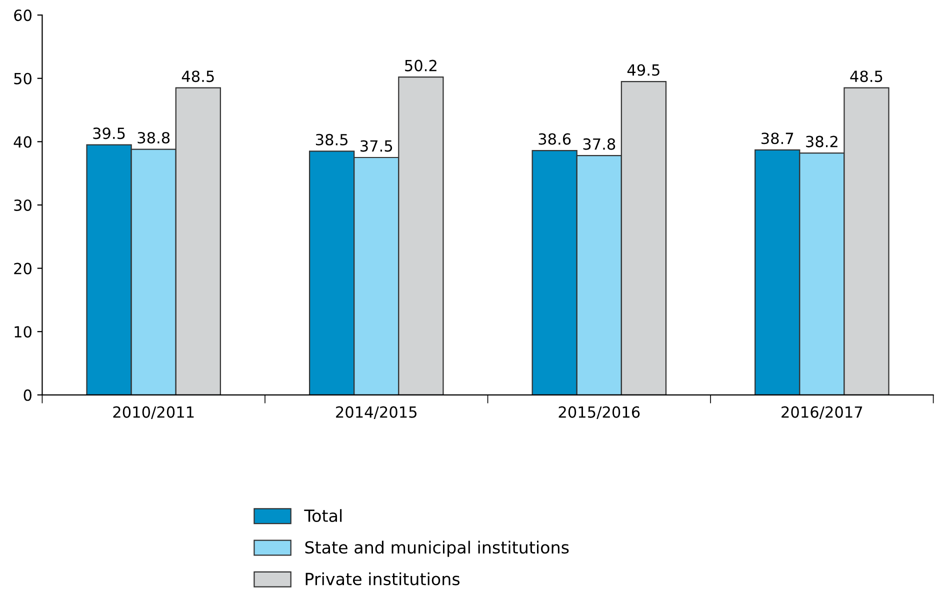  Describe the element at coordinates (109, 134) in the screenshot. I see `data-label: 39.5` at that location.